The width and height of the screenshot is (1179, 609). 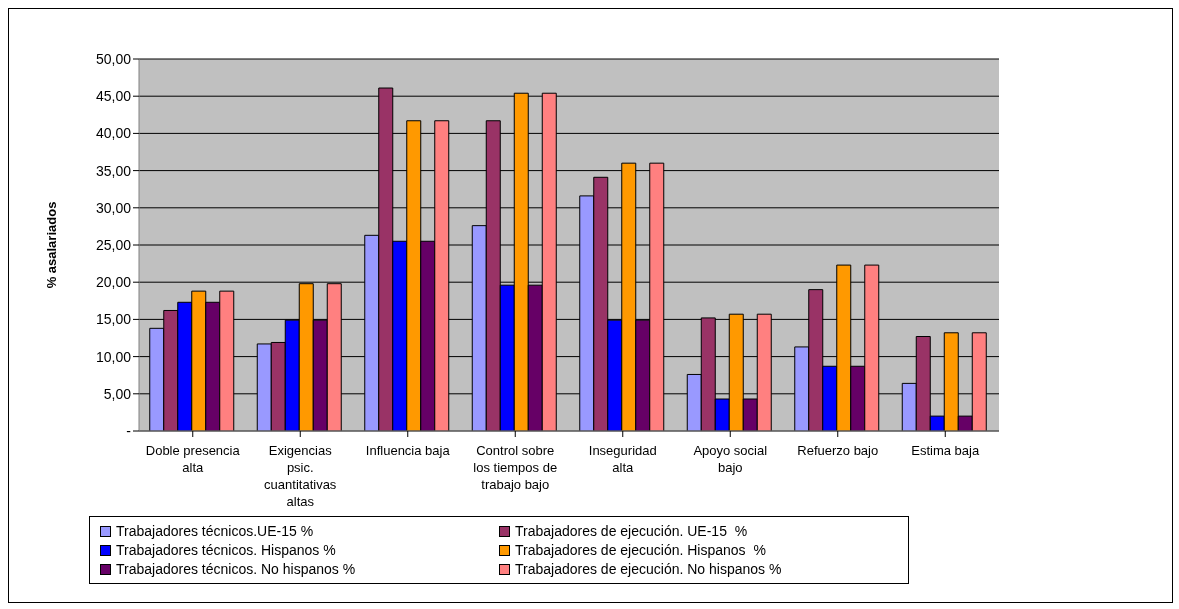 What do you see at coordinates (113, 356) in the screenshot?
I see `y-tick-label: 10,00` at bounding box center [113, 356].